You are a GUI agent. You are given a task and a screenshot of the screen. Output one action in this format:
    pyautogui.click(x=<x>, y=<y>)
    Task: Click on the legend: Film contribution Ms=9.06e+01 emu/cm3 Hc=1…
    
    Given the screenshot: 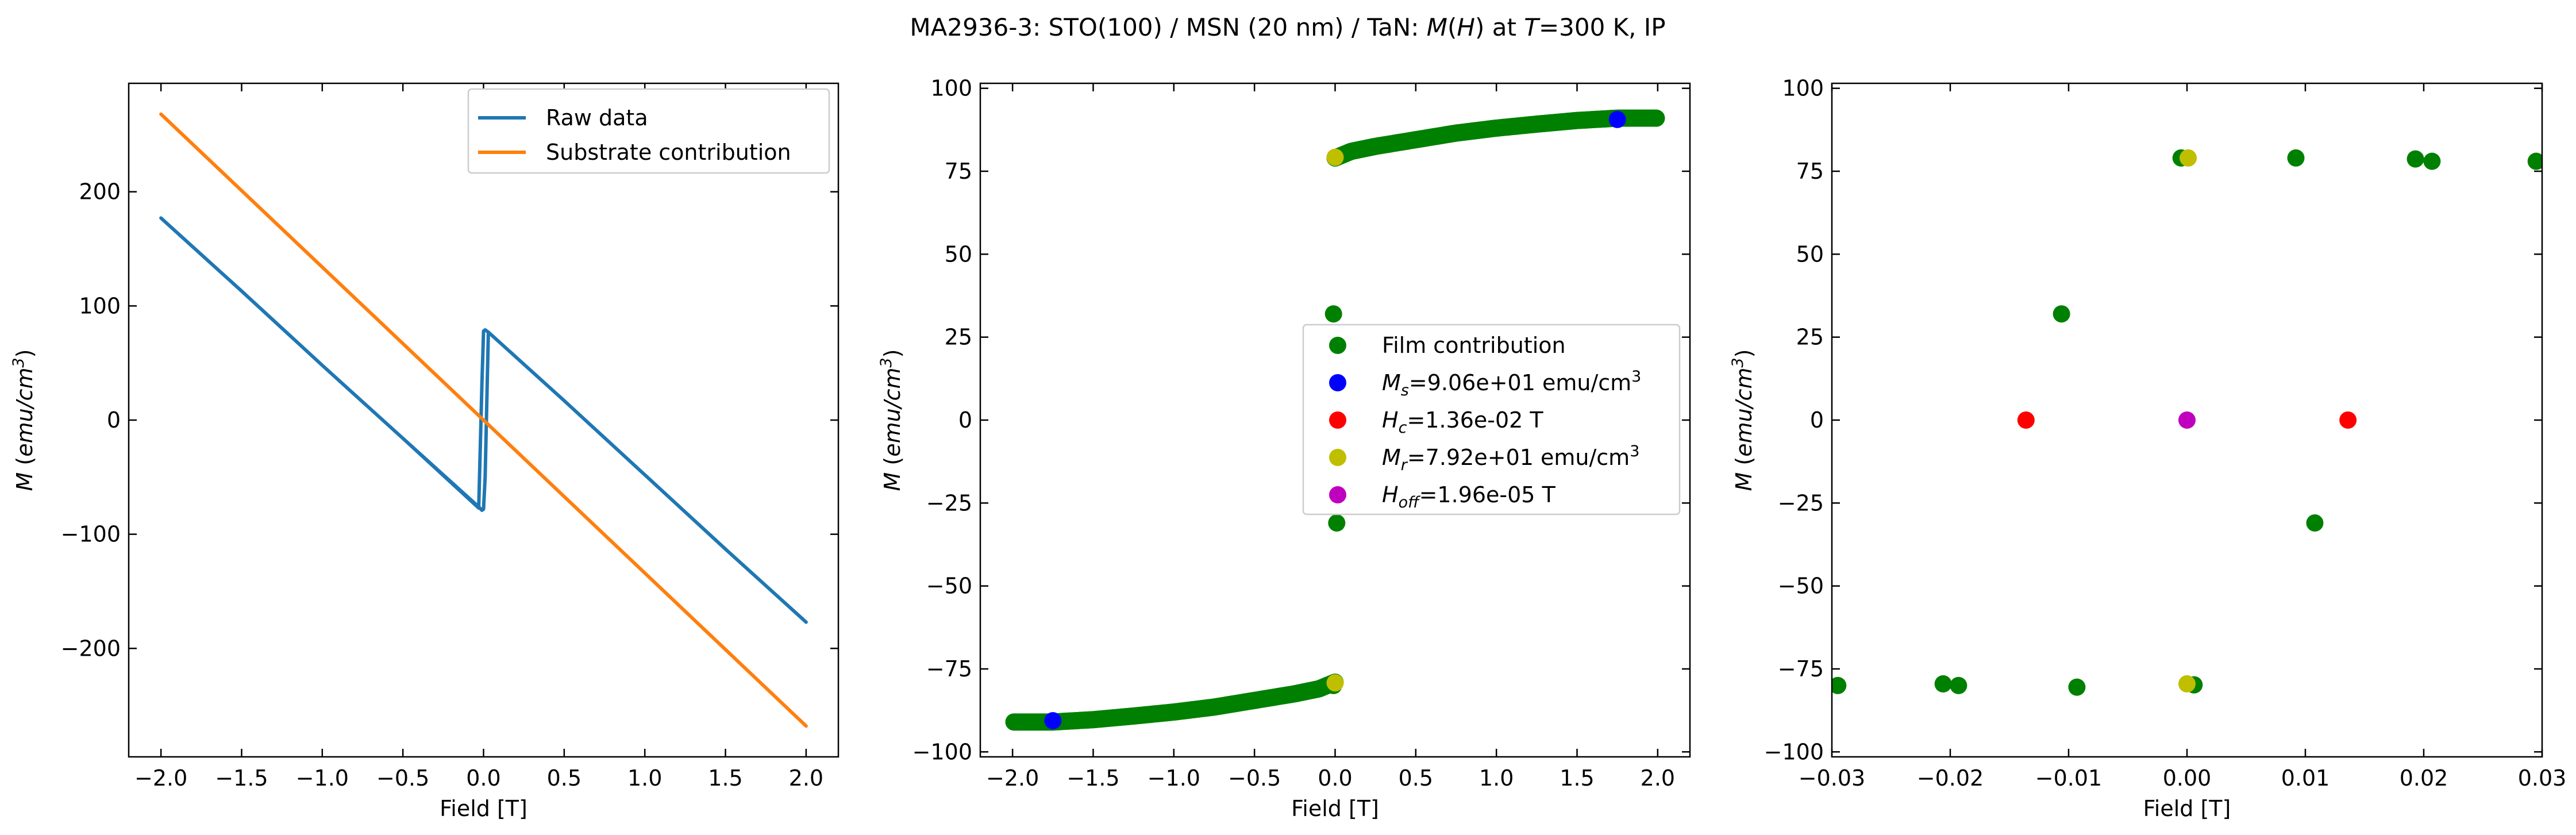 What is the action you would take?
    pyautogui.click(x=1491, y=419)
    